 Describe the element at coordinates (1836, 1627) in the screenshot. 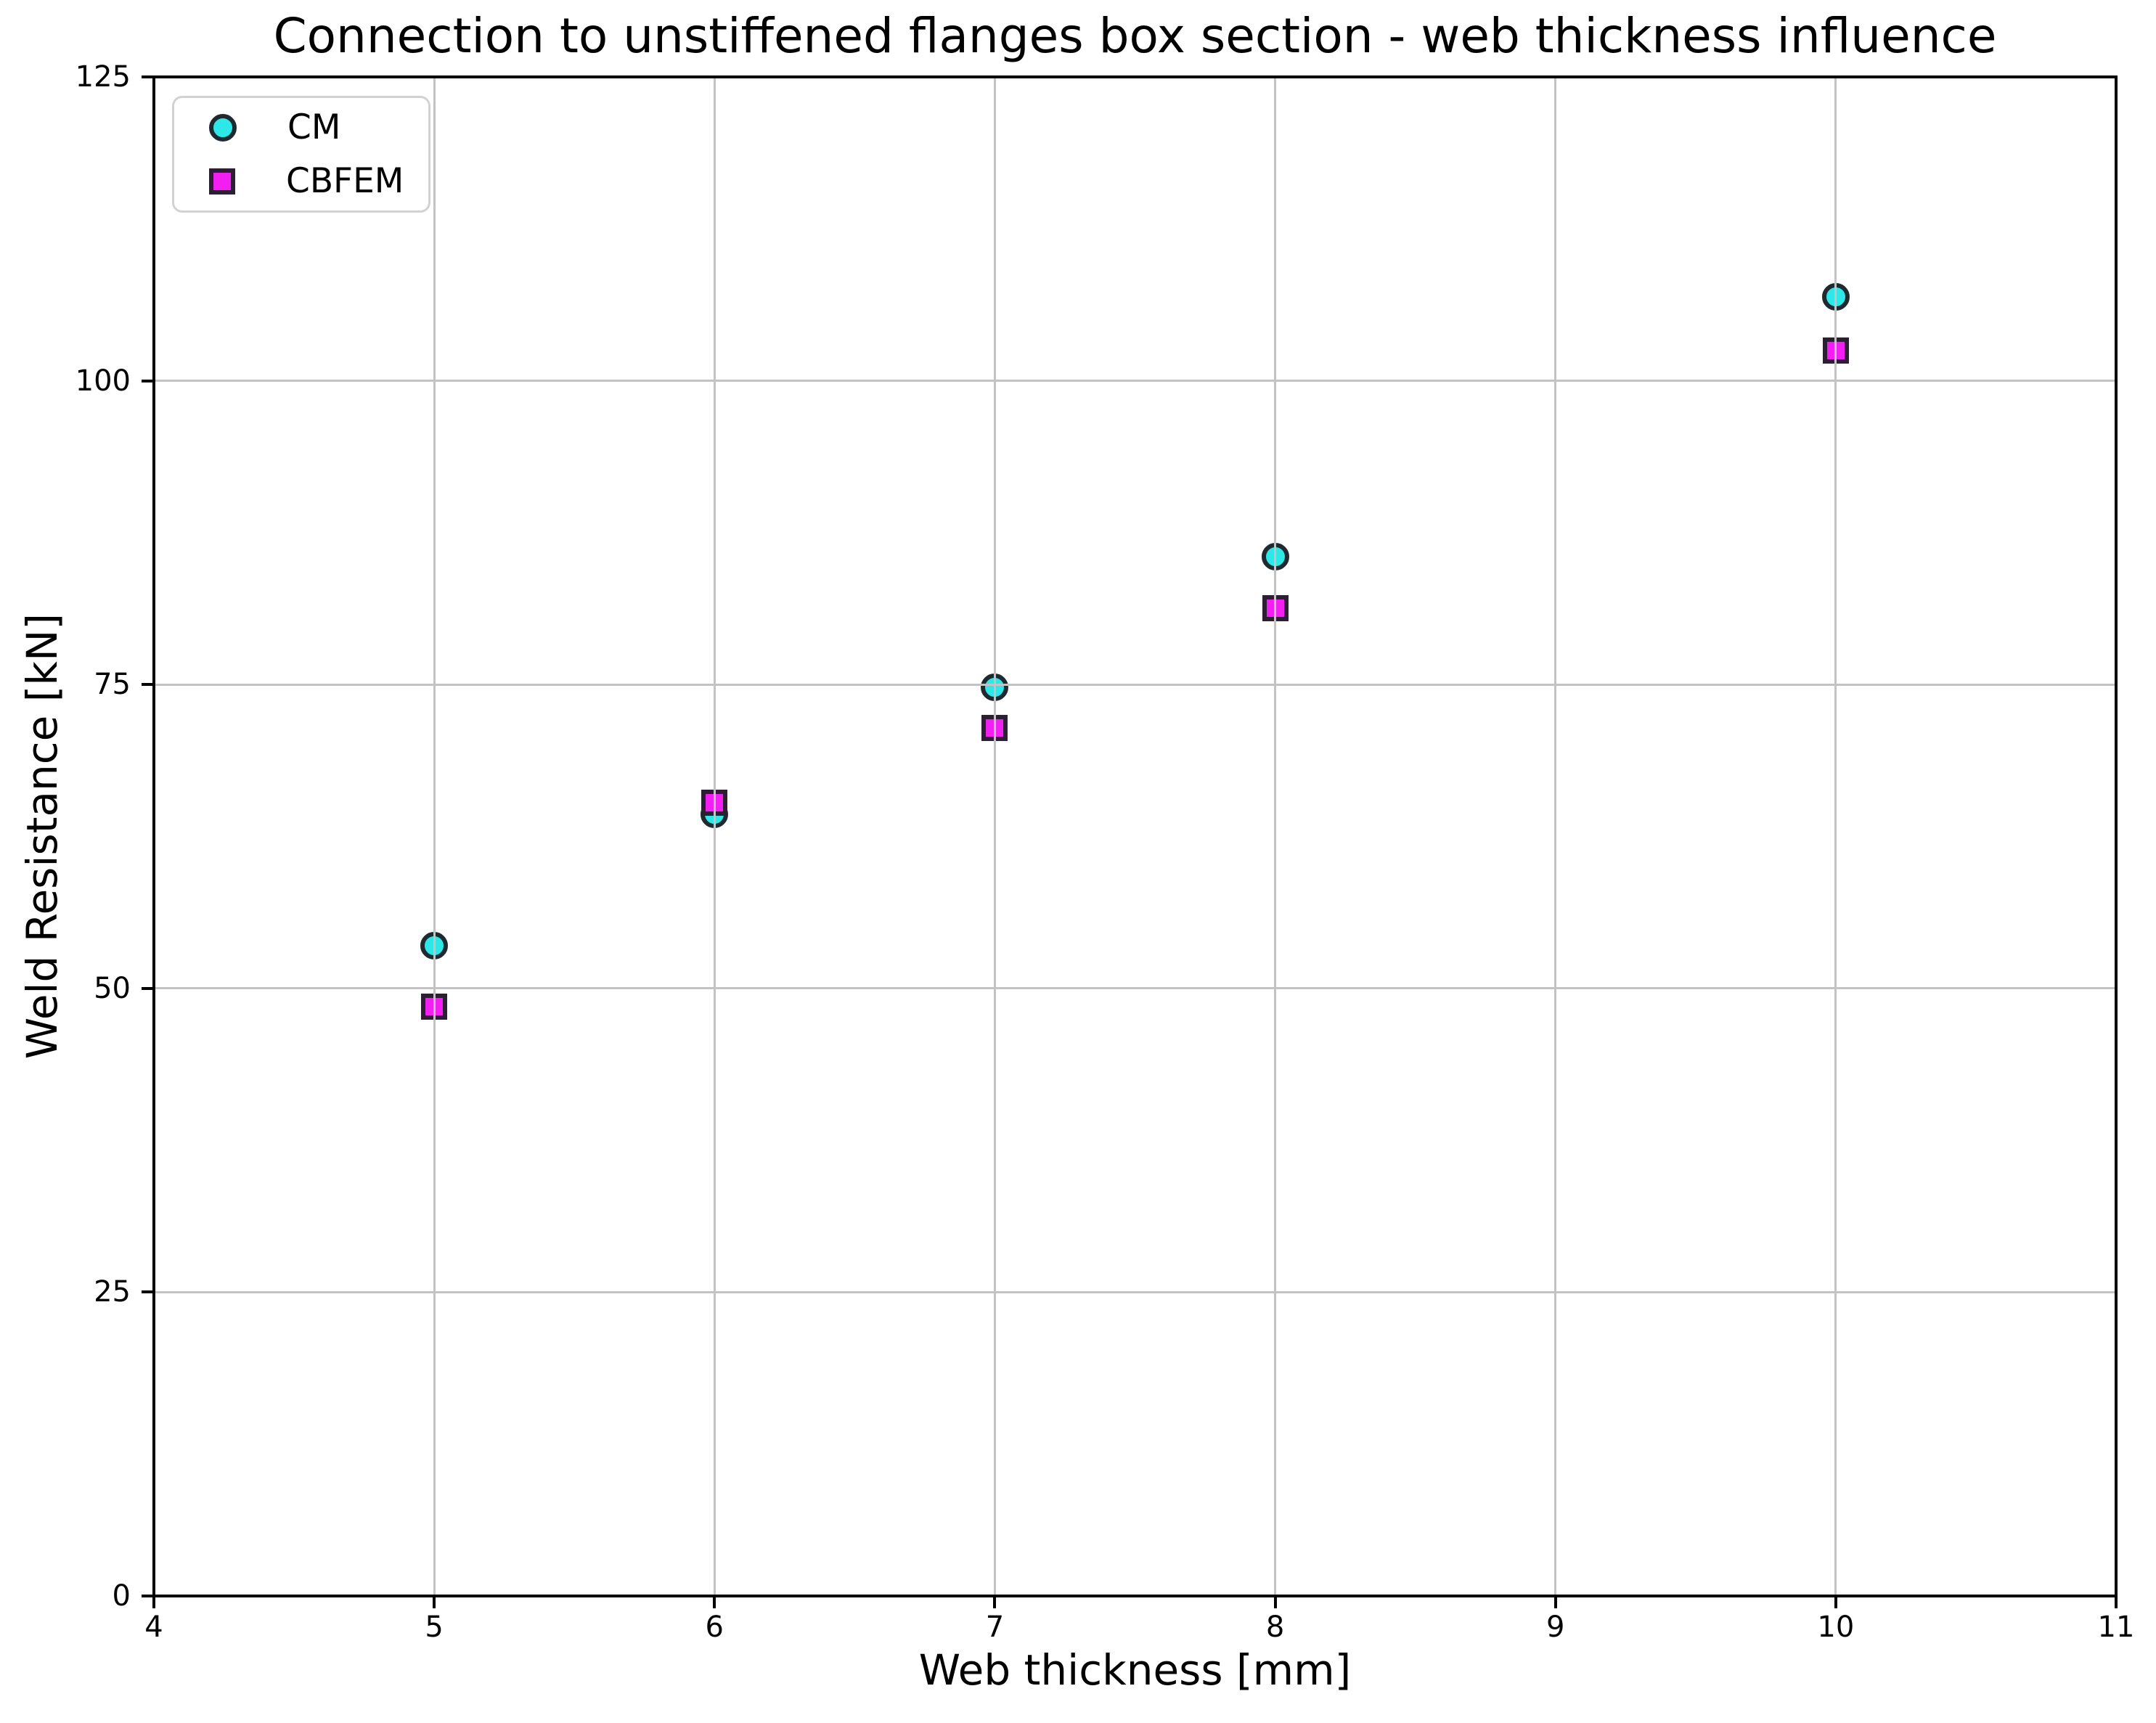

I see `x-tick-label: 10` at that location.